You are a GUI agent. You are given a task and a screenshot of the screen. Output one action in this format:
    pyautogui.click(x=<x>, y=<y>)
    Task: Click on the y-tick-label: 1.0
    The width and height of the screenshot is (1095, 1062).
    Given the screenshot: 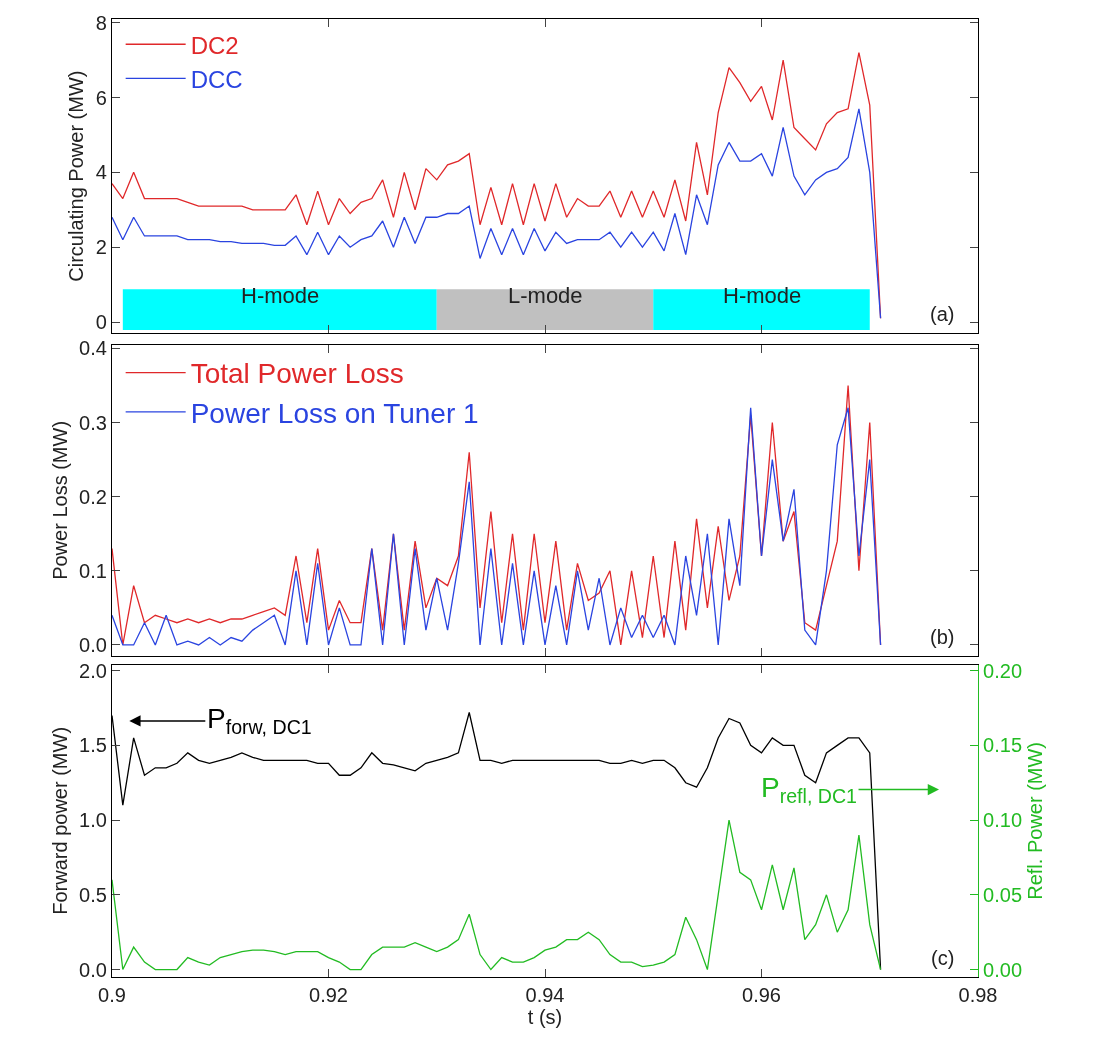 What is the action you would take?
    pyautogui.click(x=93, y=820)
    